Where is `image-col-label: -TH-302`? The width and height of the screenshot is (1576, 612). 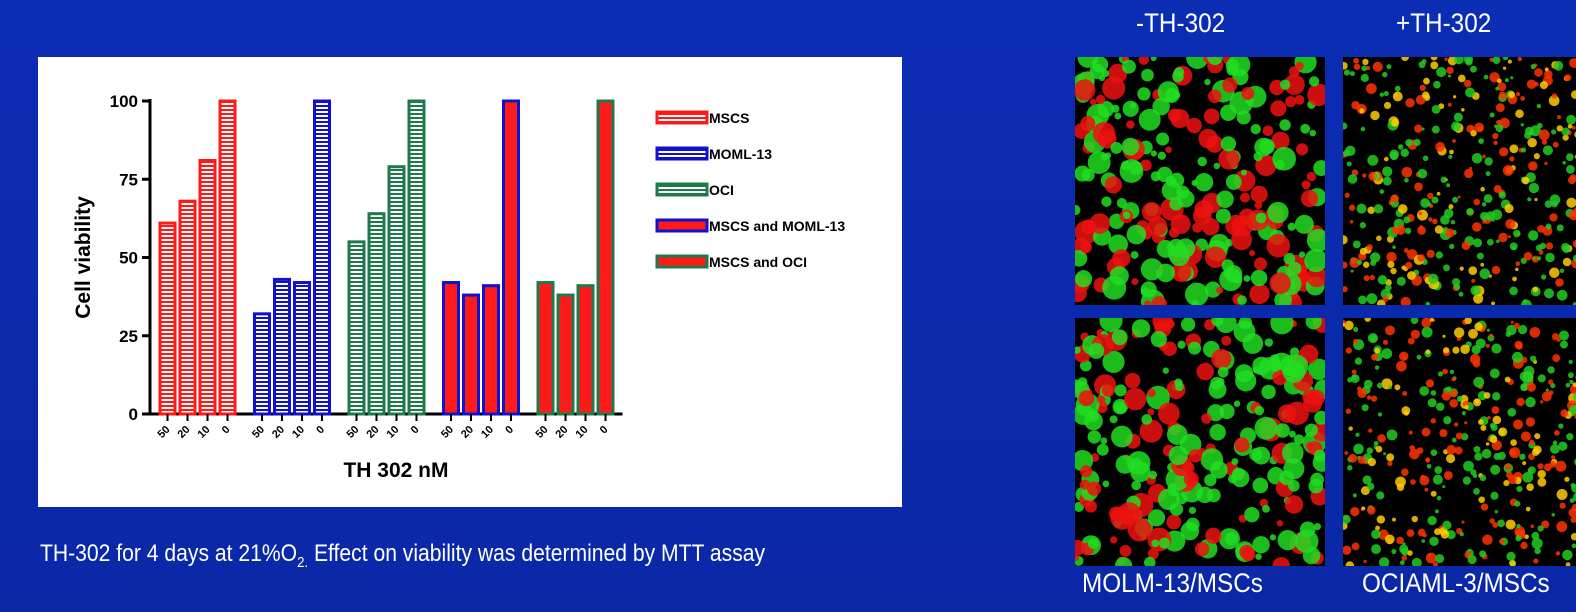
image-col-label: -TH-302 is located at coordinates (1181, 23).